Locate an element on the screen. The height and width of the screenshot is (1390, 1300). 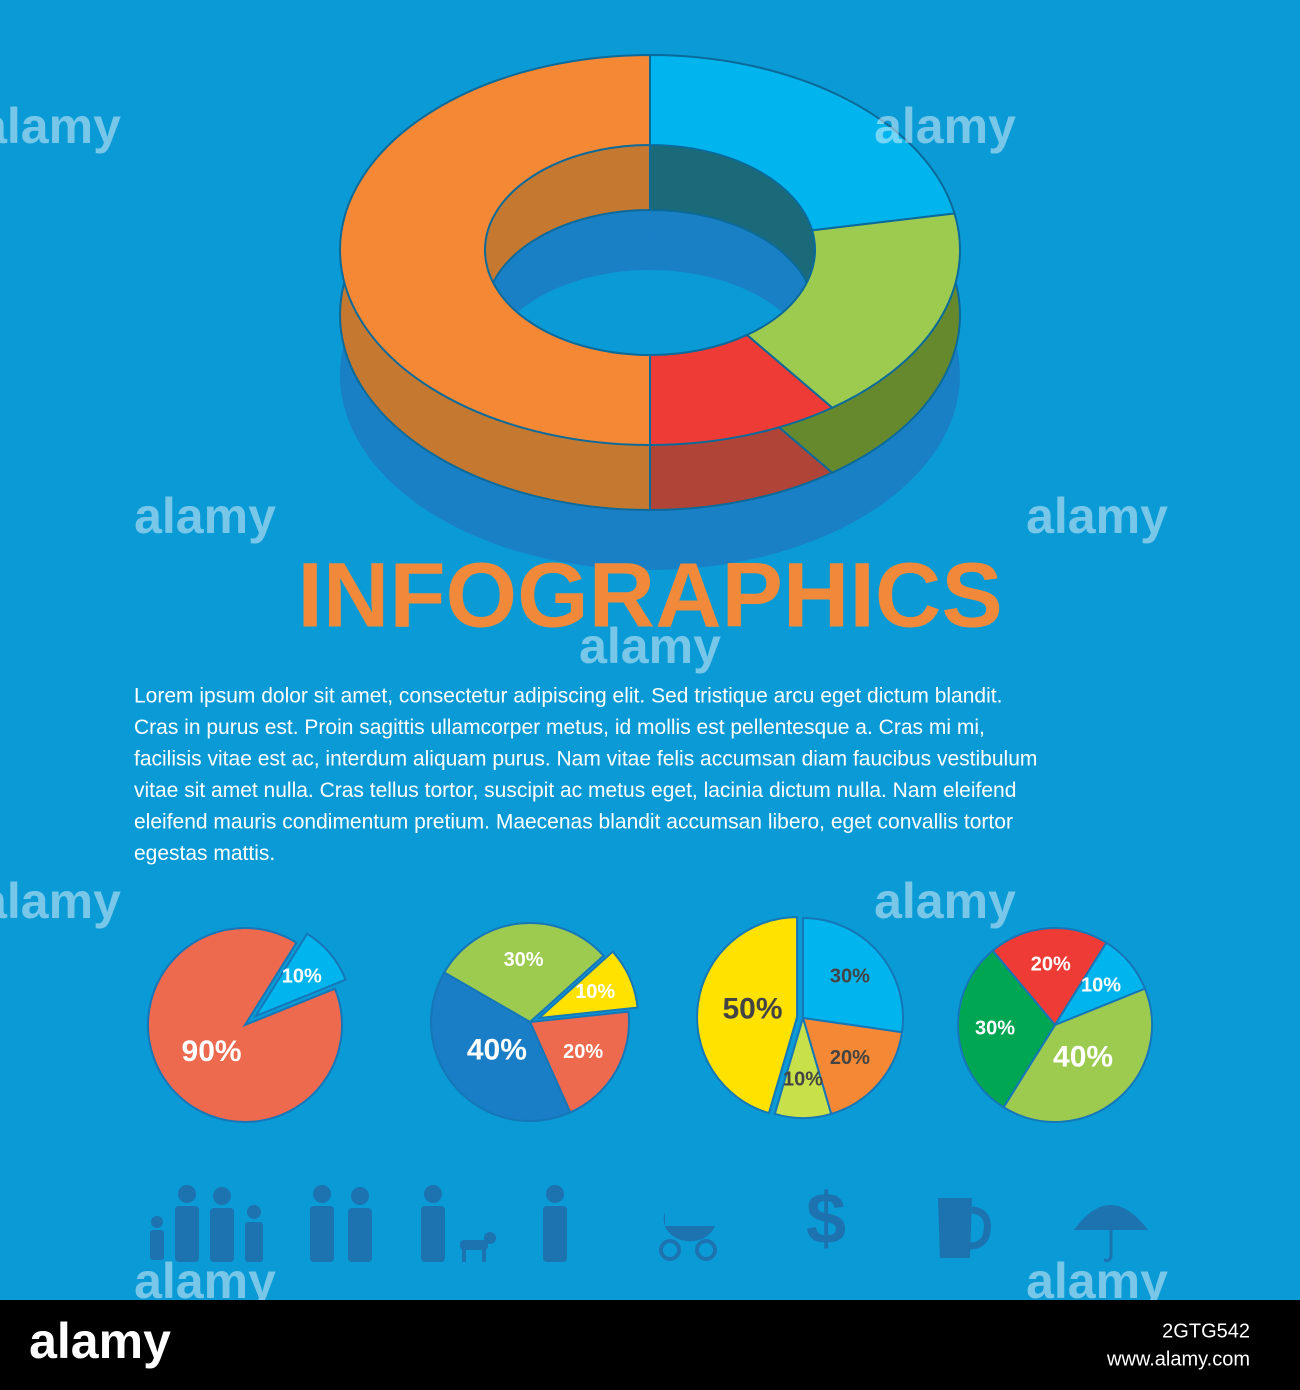
person-dog-icon is located at coordinates (458, 1223).